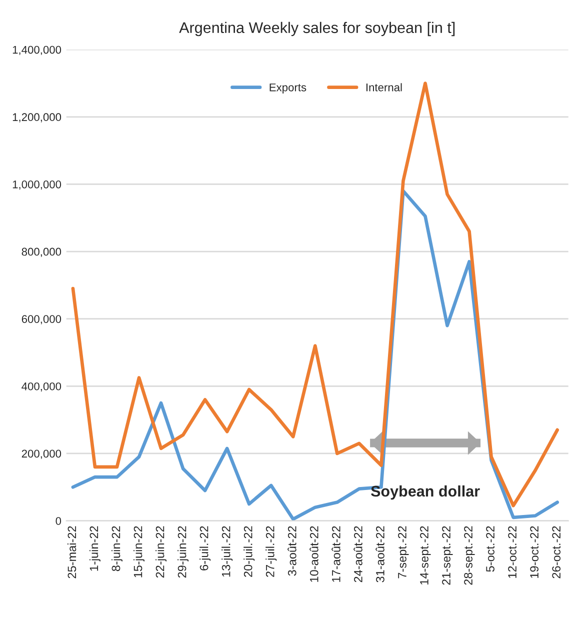  I want to click on y-tick-label: 800,000, so click(42, 252).